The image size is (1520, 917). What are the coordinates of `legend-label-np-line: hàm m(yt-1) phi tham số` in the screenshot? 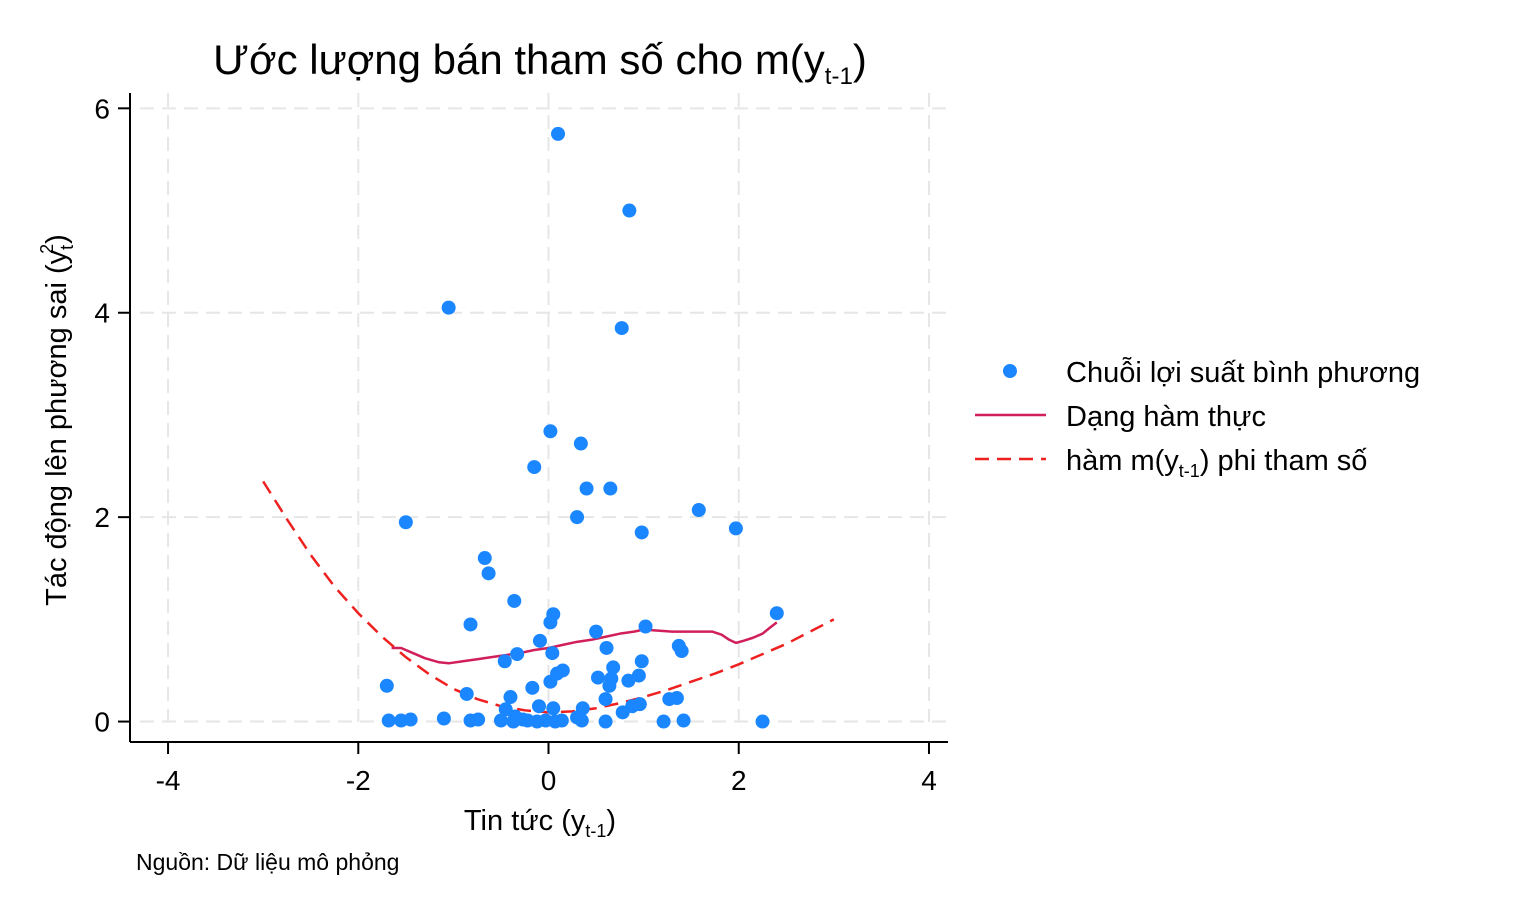 It's located at (1216, 463).